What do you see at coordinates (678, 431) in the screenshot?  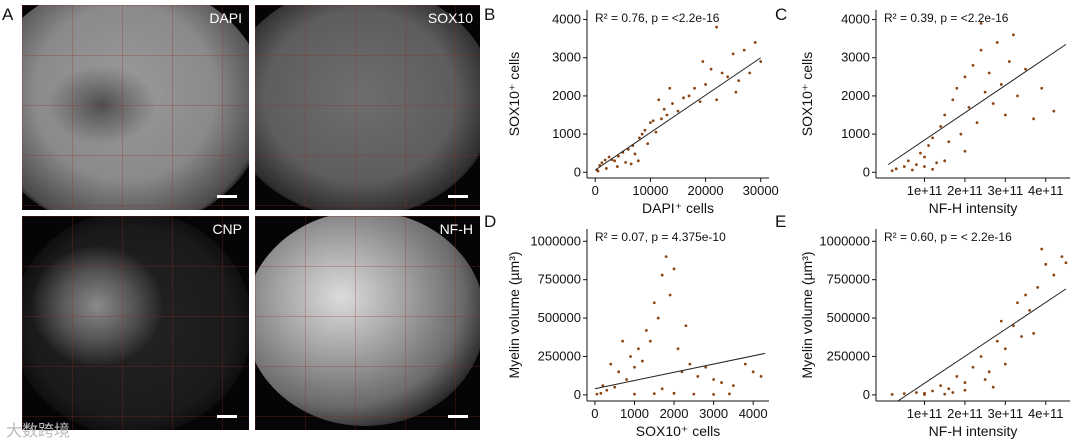 I see `x-axis-label: SOX10⁺ cells` at bounding box center [678, 431].